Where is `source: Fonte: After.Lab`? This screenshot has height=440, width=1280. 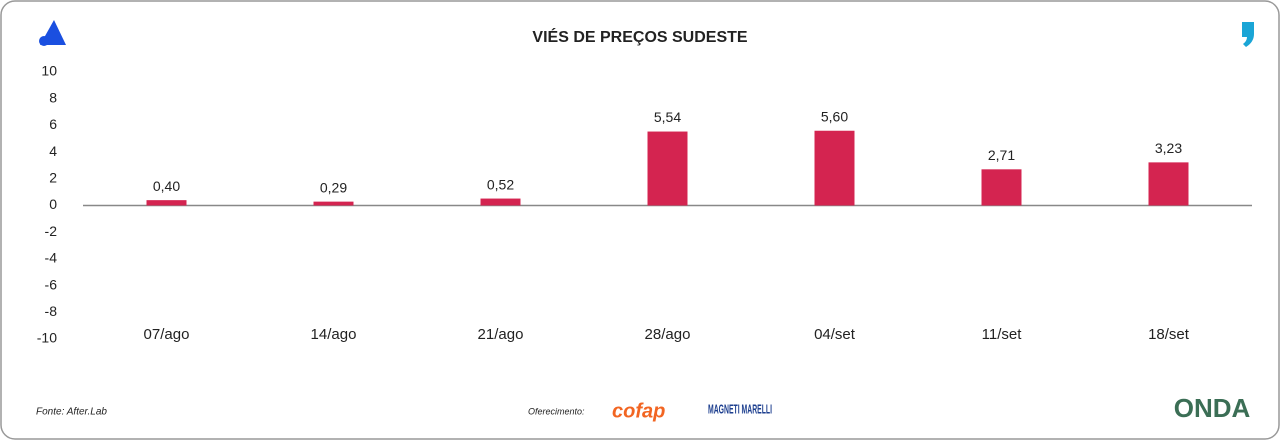
source: Fonte: After.Lab is located at coordinates (71, 412).